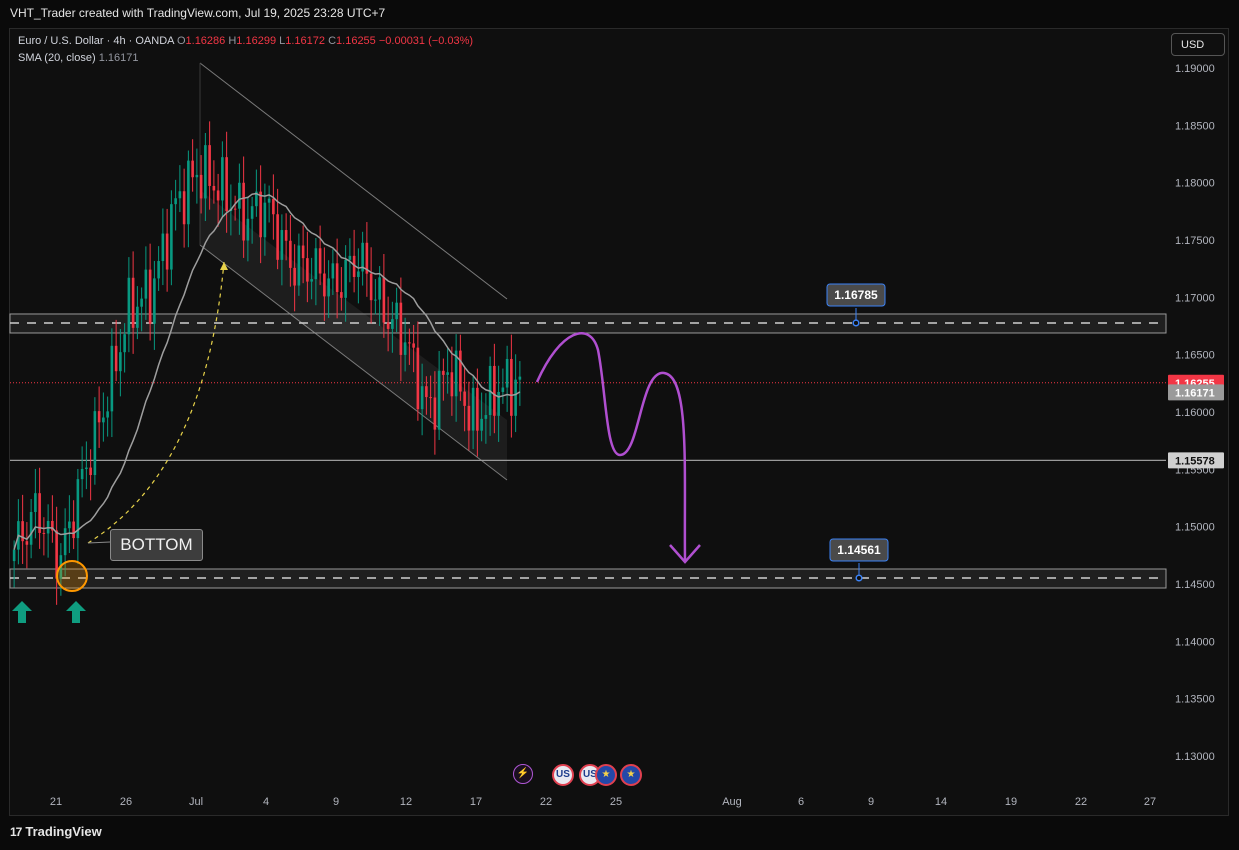  What do you see at coordinates (546, 802) in the screenshot?
I see `time-tick-label: 22` at bounding box center [546, 802].